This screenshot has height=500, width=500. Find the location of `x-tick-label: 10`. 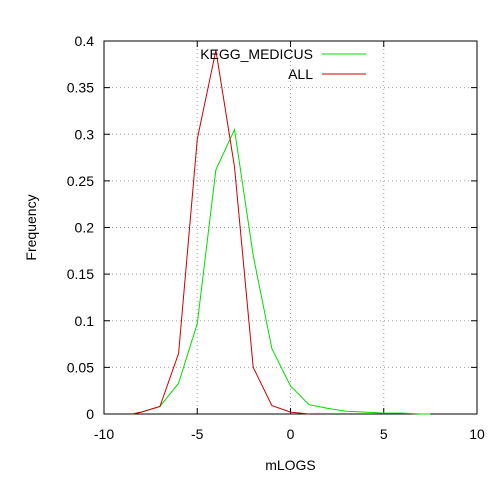

x-tick-label: 10 is located at coordinates (477, 434).